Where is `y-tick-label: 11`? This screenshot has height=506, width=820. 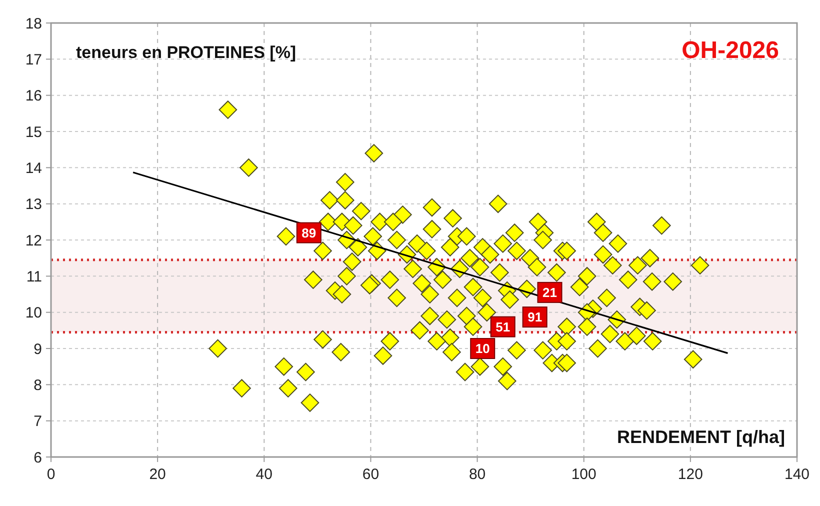
y-tick-label: 11 is located at coordinates (34, 277).